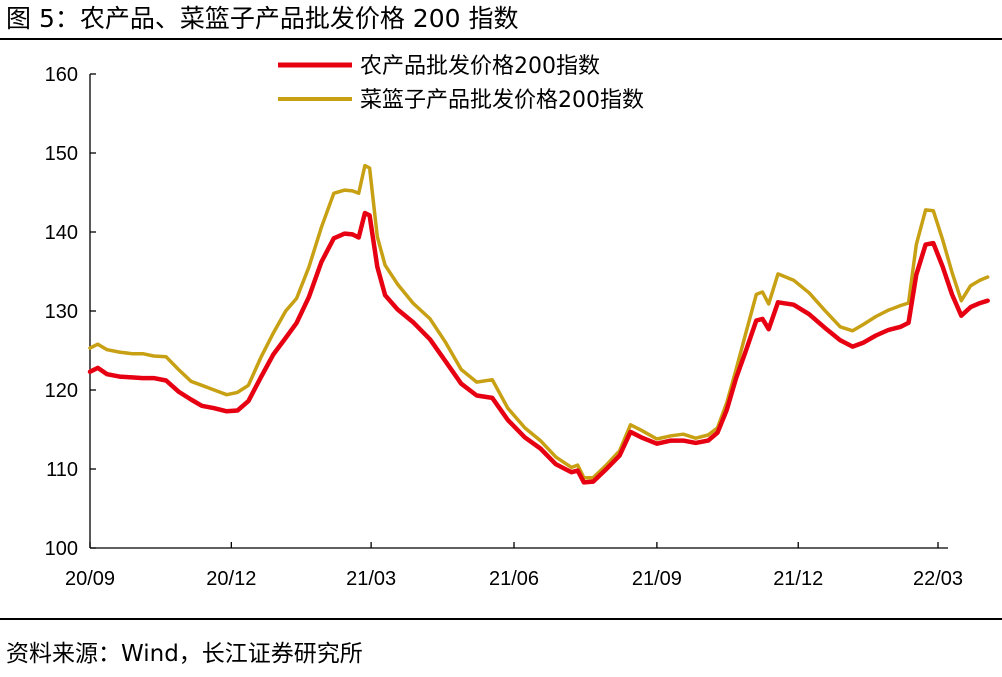 The height and width of the screenshot is (677, 1002). Describe the element at coordinates (657, 579) in the screenshot. I see `x-tick-label: 21/09` at that location.